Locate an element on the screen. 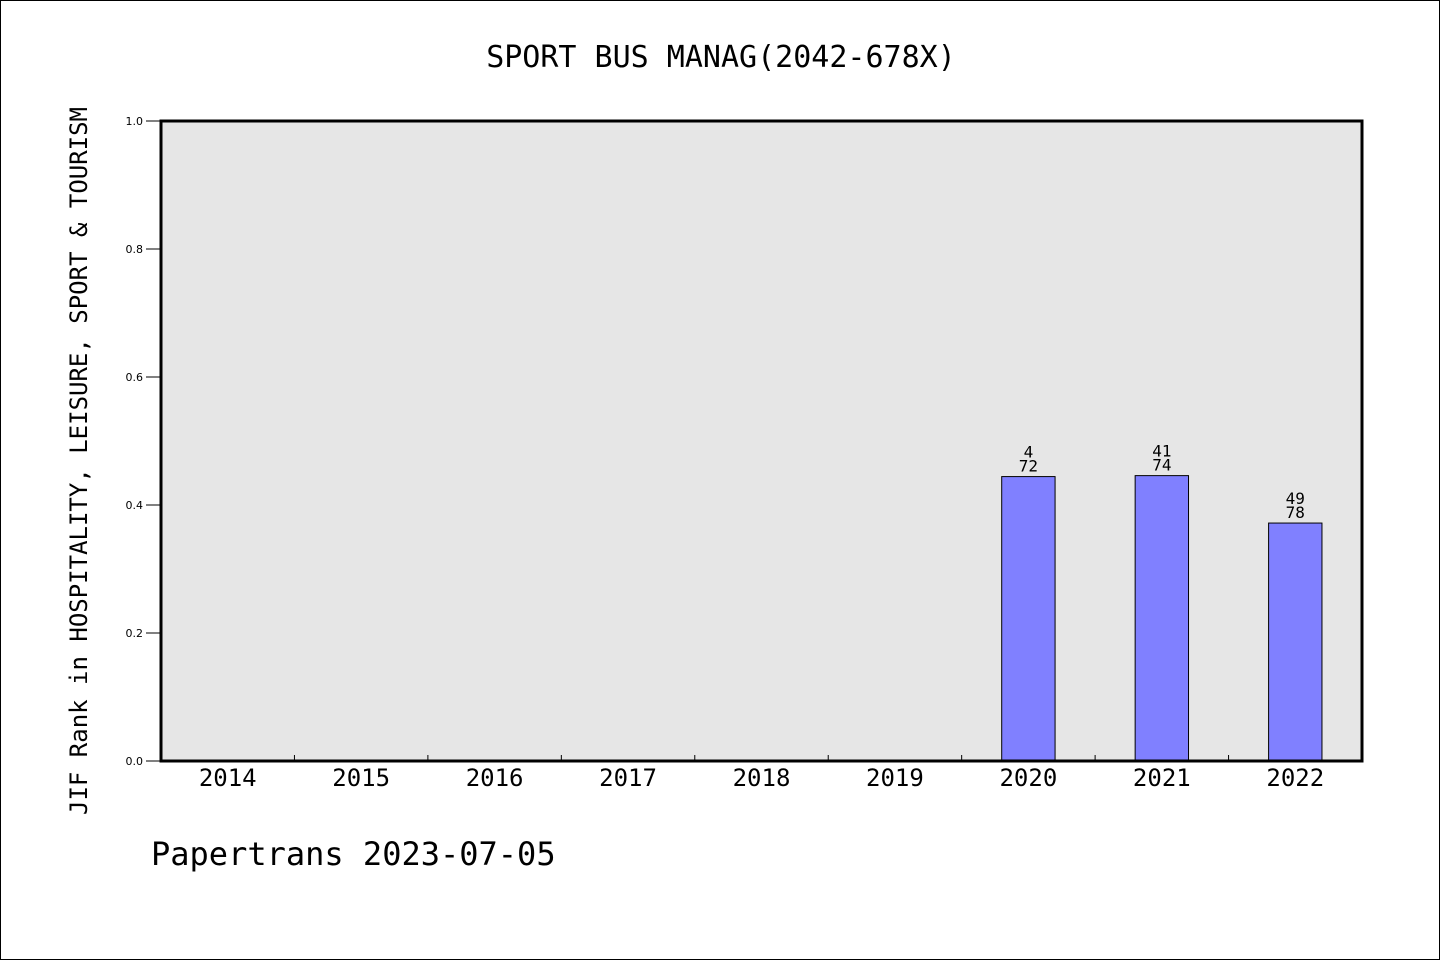 The height and width of the screenshot is (961, 1440). bar-rank-label: 4 is located at coordinates (1029, 452).